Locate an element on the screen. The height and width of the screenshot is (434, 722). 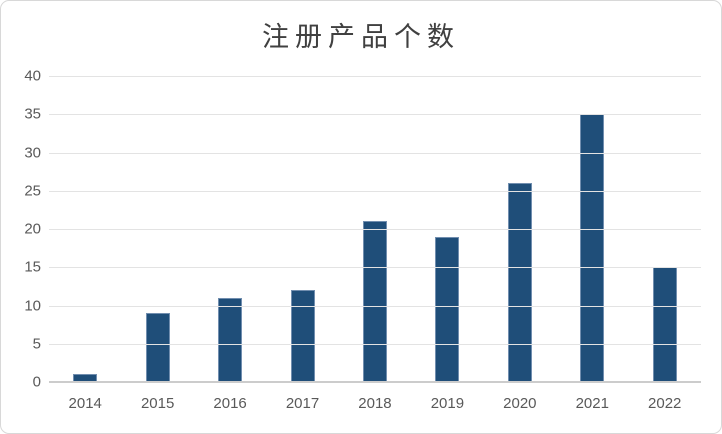
bar-2015 is located at coordinates (157, 347).